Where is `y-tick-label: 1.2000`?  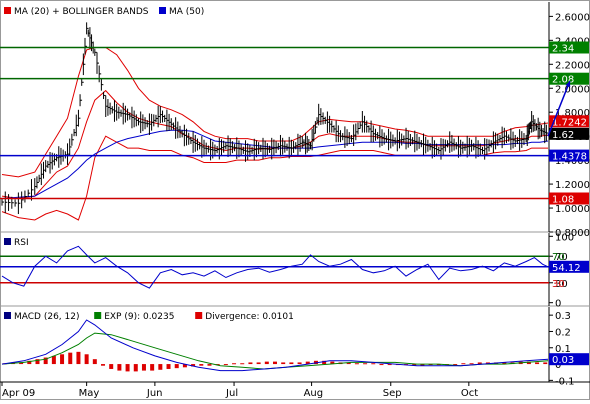
y-tick-label: 1.2000 is located at coordinates (572, 185).